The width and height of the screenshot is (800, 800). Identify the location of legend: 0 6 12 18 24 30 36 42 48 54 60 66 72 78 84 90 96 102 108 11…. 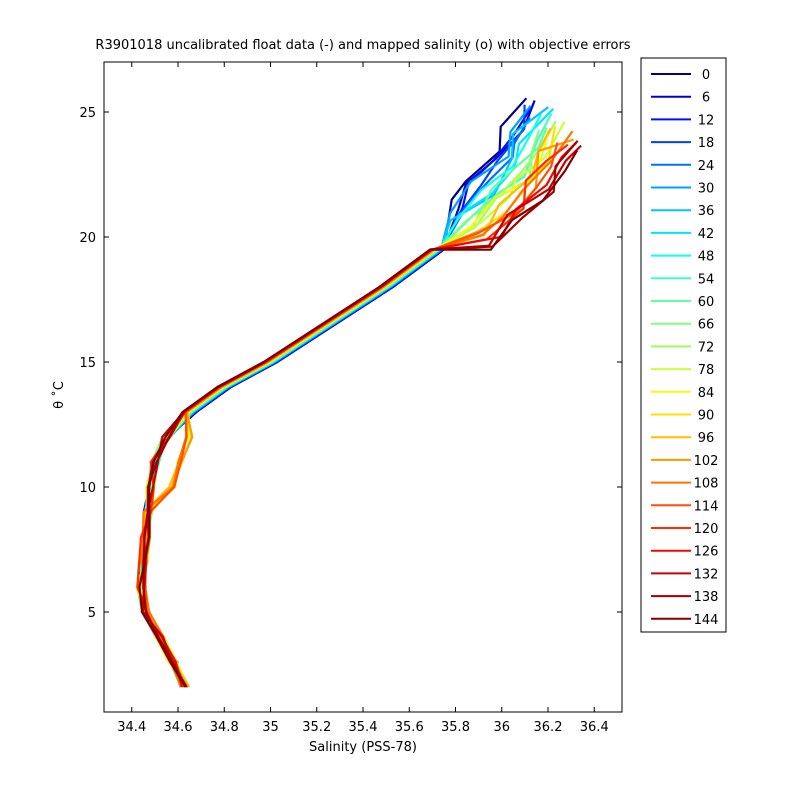
(683, 345).